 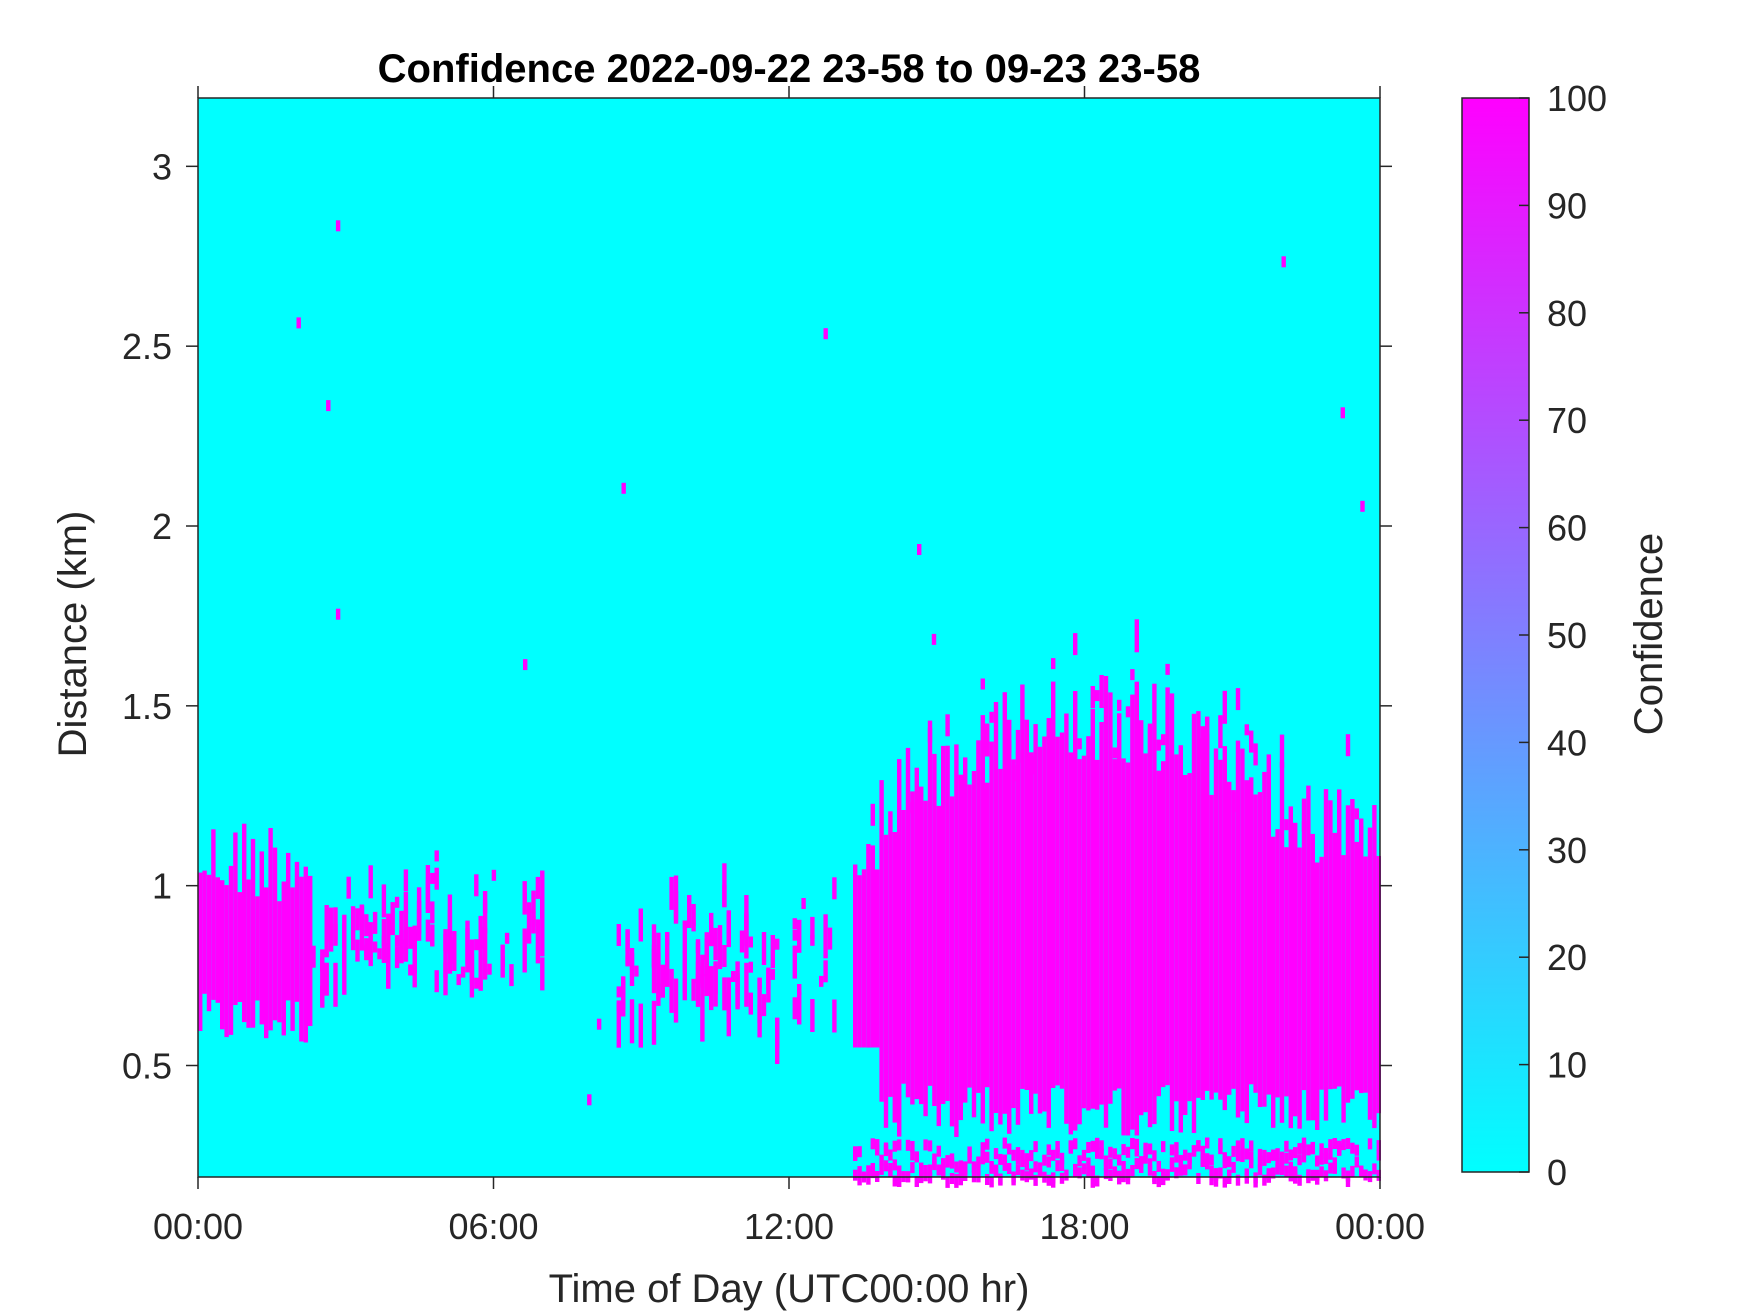 What do you see at coordinates (1567, 205) in the screenshot?
I see `colorbar-tick-label: 90` at bounding box center [1567, 205].